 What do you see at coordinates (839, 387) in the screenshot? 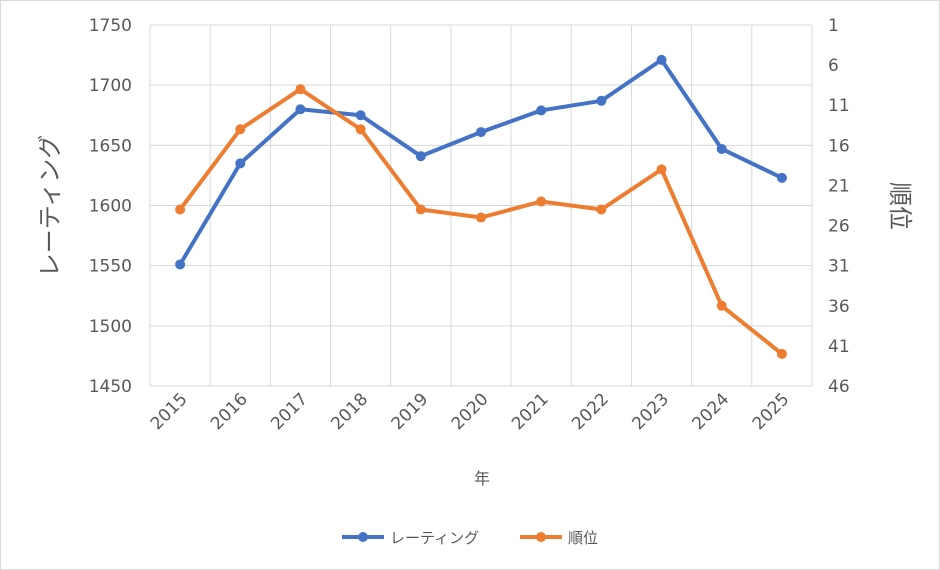
I see `right-tick-label: 46` at bounding box center [839, 387].